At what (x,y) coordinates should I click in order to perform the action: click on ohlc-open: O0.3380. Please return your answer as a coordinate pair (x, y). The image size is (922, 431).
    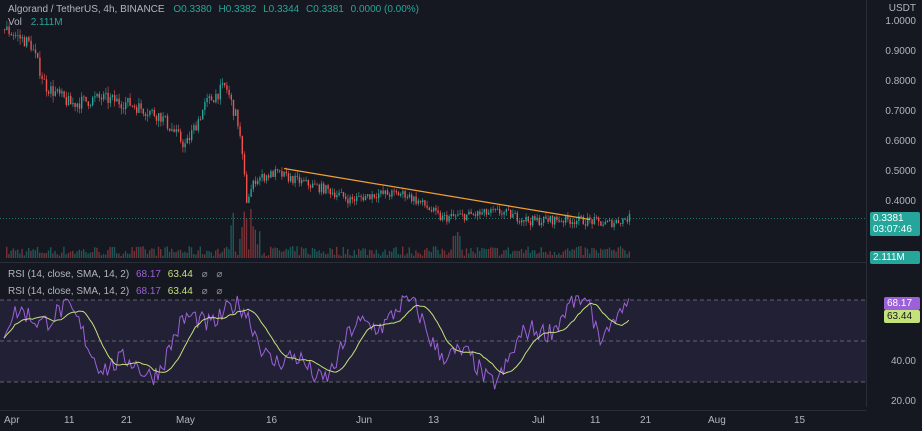
    Looking at the image, I should click on (192, 9).